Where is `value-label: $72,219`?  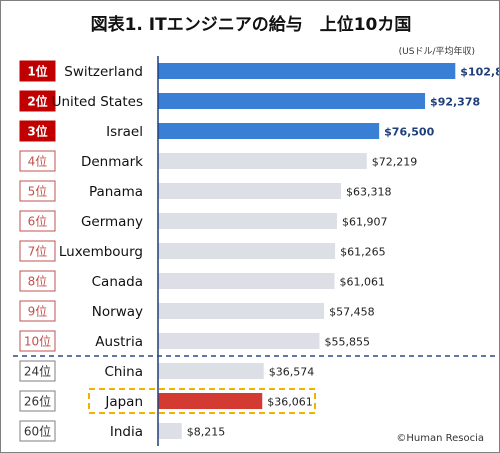
value-label: $72,219 is located at coordinates (395, 162).